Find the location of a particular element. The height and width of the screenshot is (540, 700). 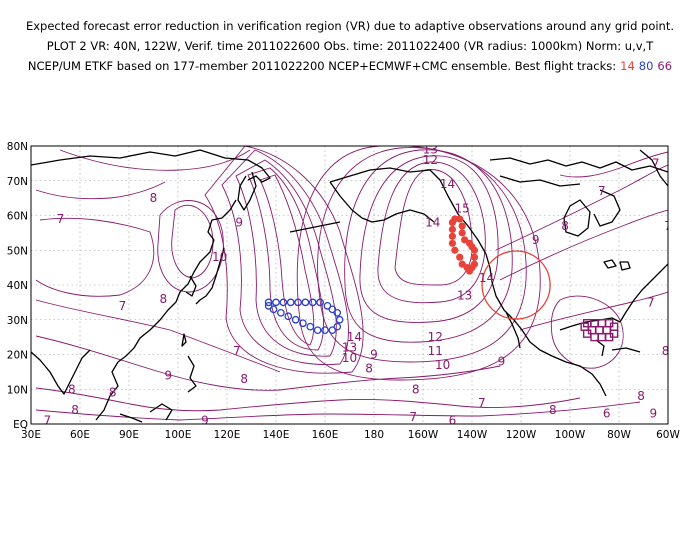

latitude-tick-label: 20N is located at coordinates (17, 356).